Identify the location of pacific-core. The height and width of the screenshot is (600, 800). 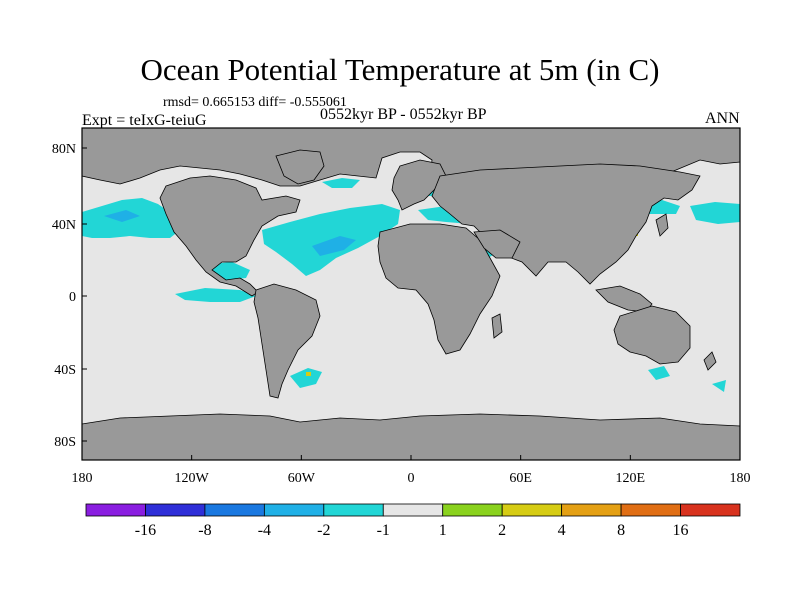
(122, 216).